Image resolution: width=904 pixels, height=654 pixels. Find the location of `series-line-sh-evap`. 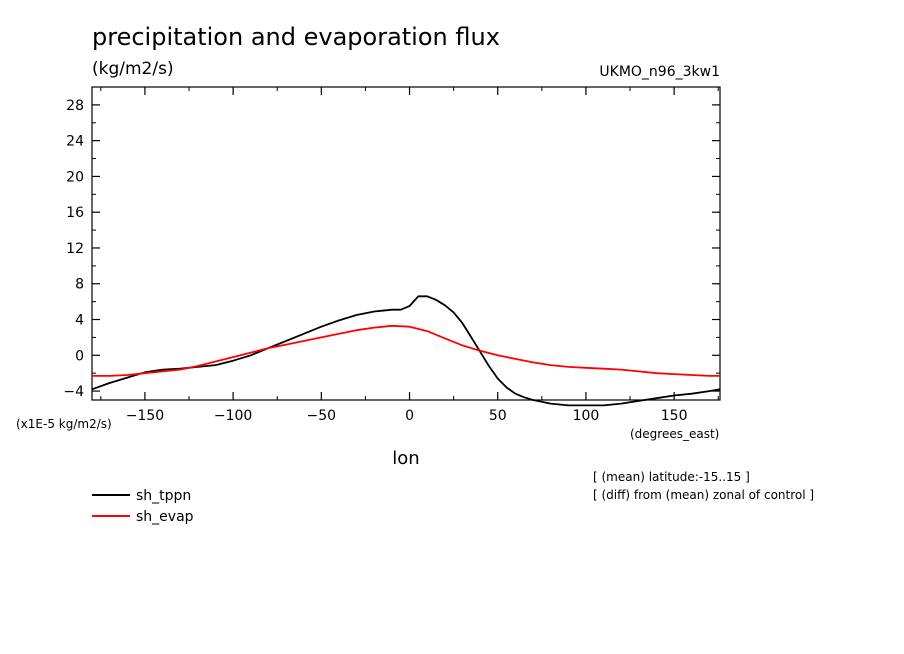

series-line-sh-evap is located at coordinates (406, 350).